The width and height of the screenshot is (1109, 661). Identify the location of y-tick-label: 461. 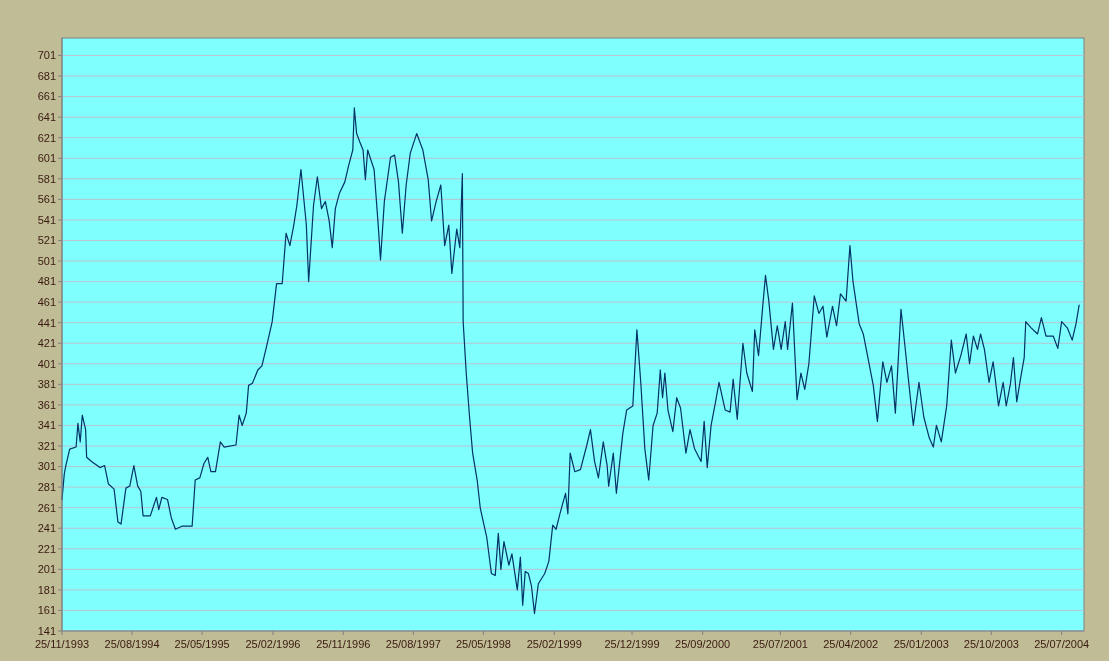
(46, 301).